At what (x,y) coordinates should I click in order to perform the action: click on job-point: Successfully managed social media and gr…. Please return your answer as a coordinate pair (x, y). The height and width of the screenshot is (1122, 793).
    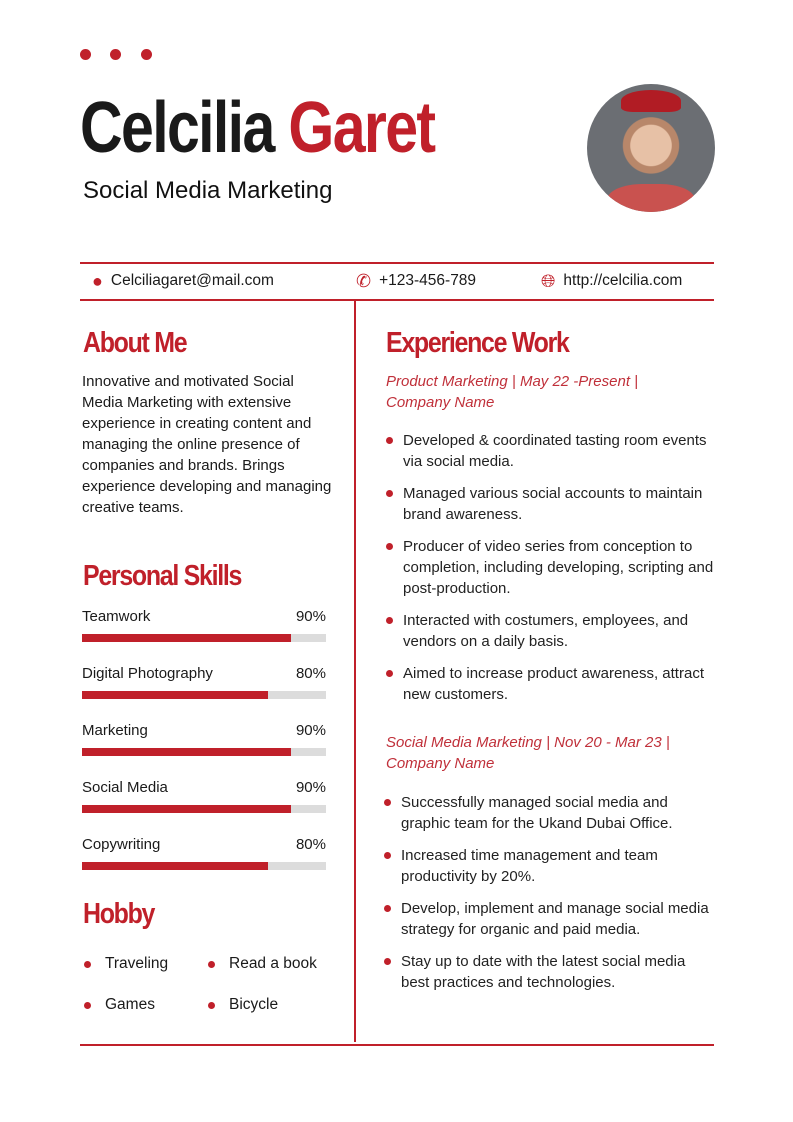
    Looking at the image, I should click on (549, 813).